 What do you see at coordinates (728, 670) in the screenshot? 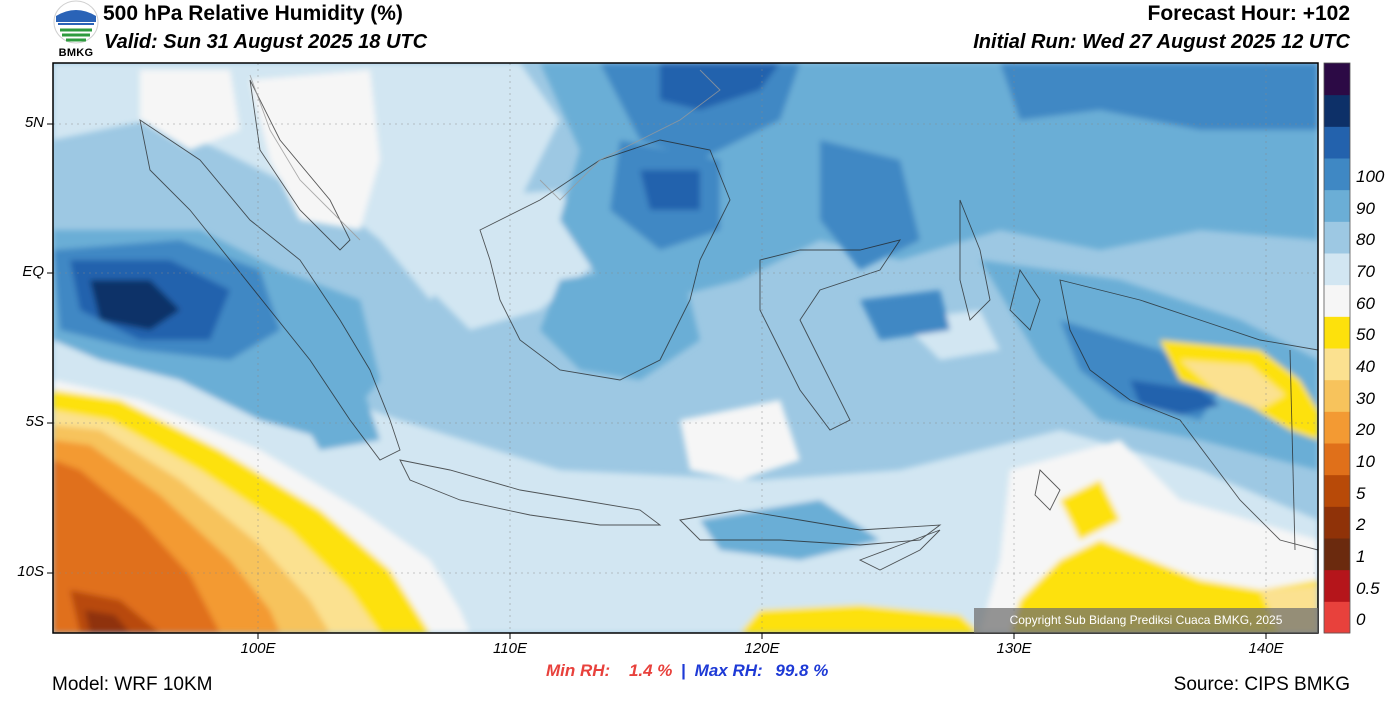
I see `max-rh-label: Max RH:` at bounding box center [728, 670].